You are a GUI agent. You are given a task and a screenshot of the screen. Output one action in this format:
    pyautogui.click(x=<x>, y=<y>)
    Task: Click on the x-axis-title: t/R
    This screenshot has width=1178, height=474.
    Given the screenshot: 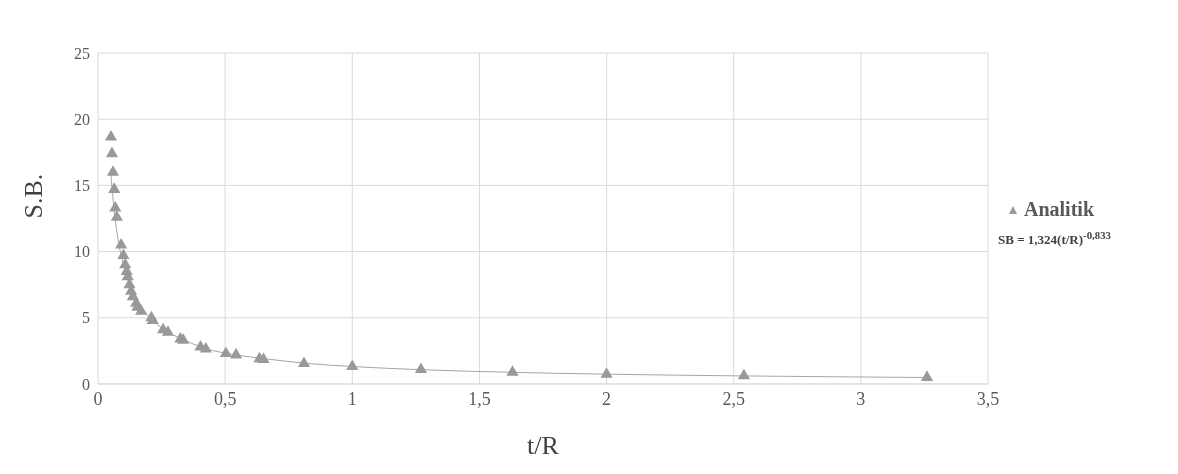 What is the action you would take?
    pyautogui.click(x=543, y=445)
    